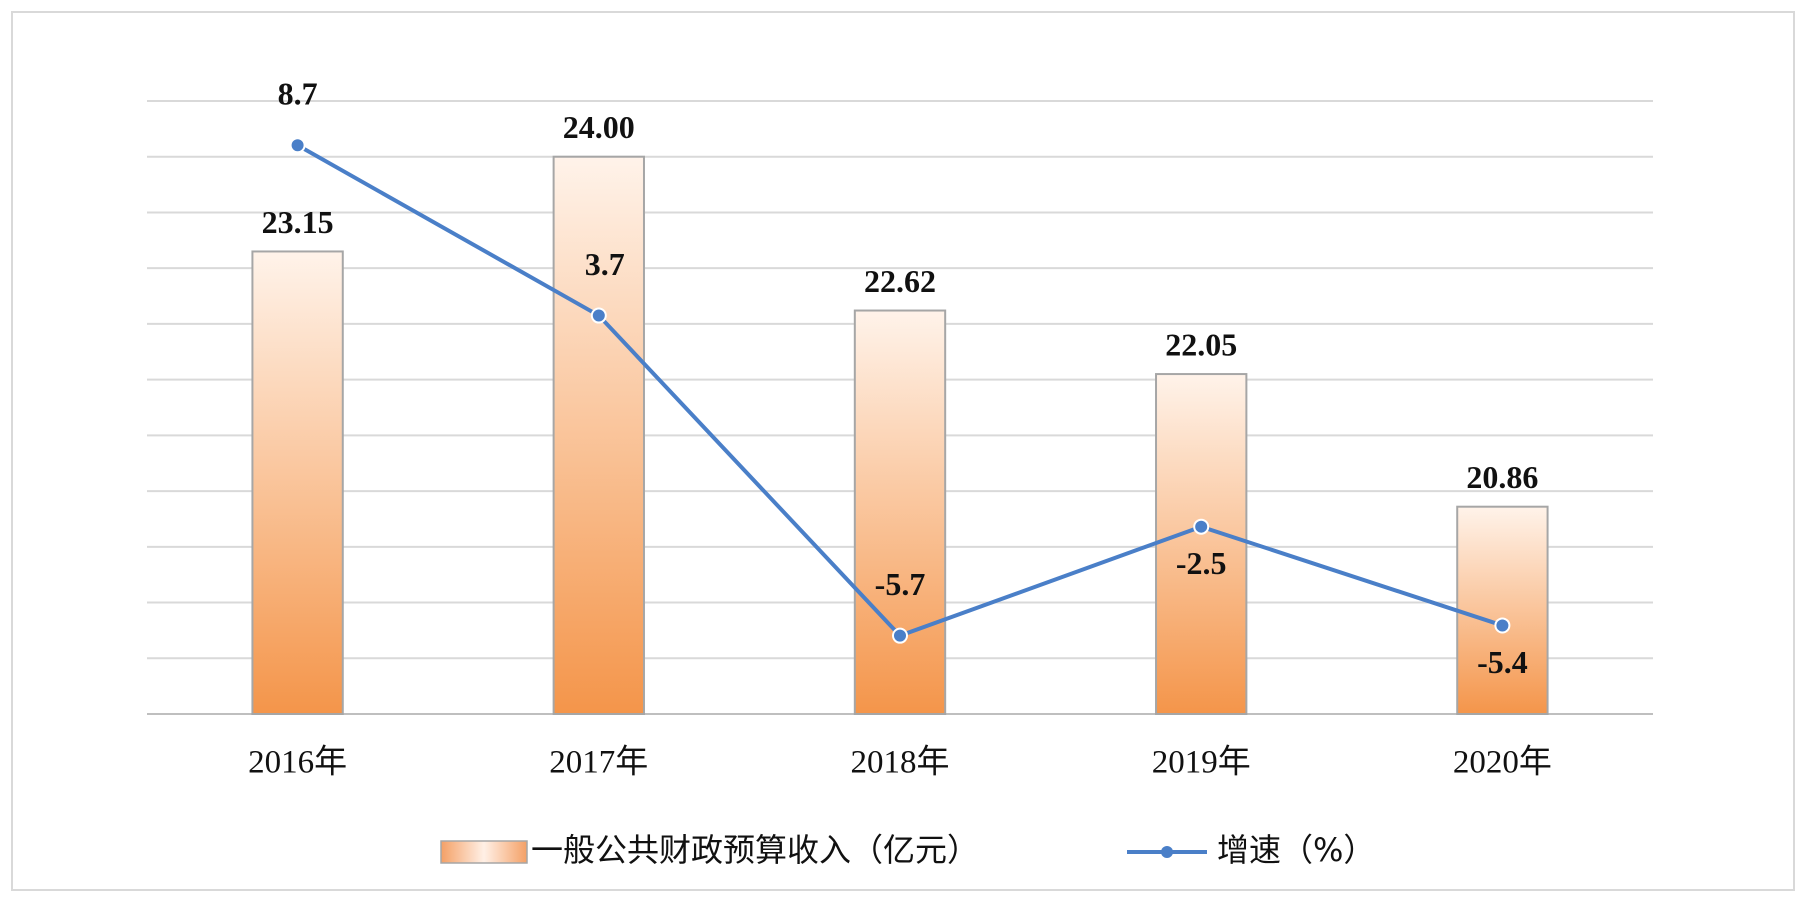 The image size is (1806, 902). Describe the element at coordinates (900, 762) in the screenshot. I see `x-tick-label: 2018年` at that location.